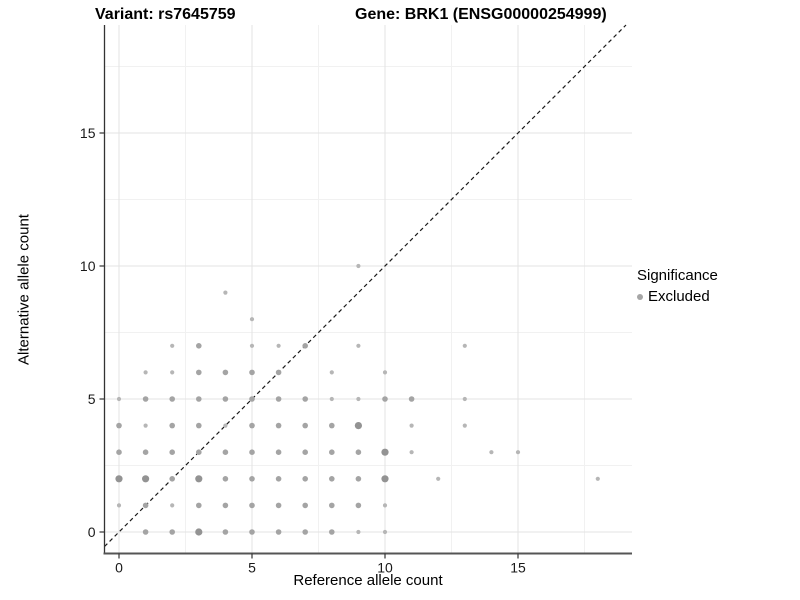 The height and width of the screenshot is (600, 800). Describe the element at coordinates (677, 275) in the screenshot. I see `legend-title: Significance` at that location.